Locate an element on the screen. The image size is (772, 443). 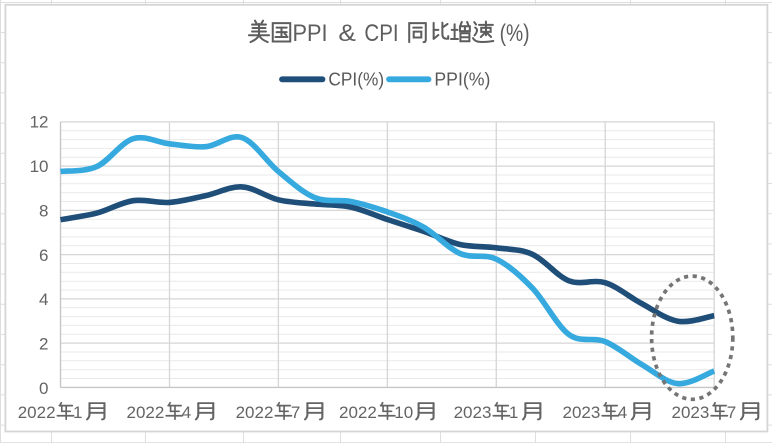
svg-text: 12 is located at coordinates (39, 122).